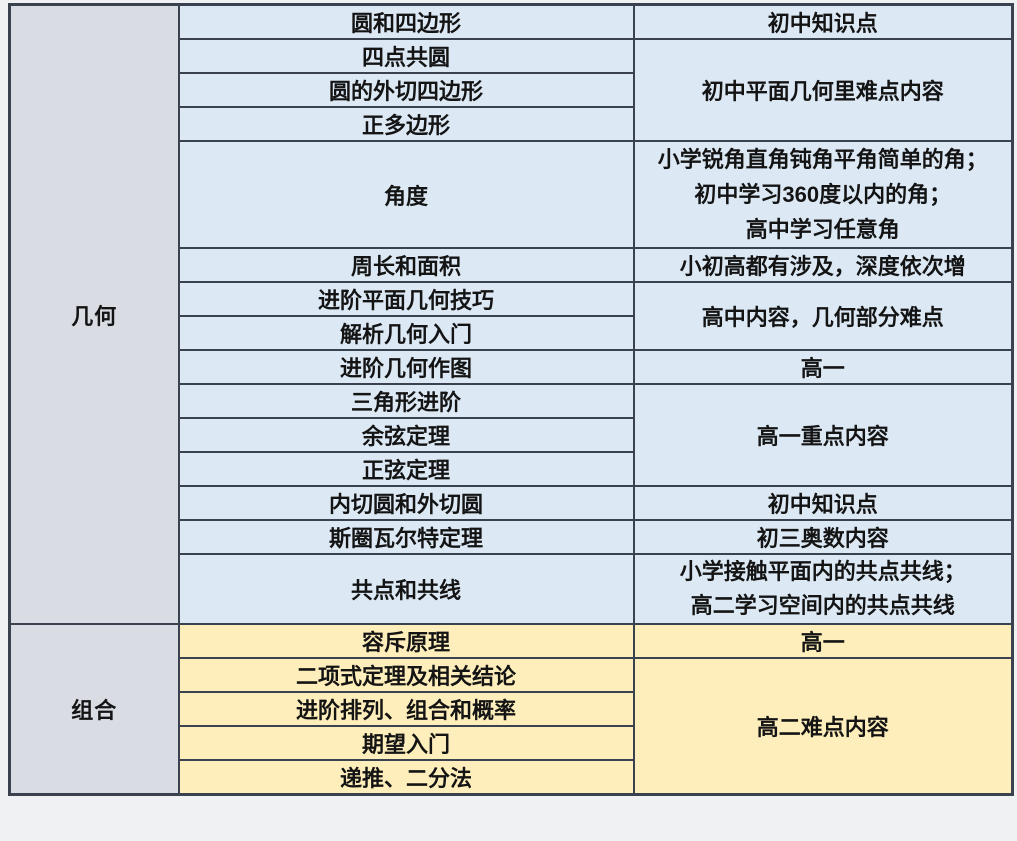  I want to click on topic-cell: 角度, so click(406, 194).